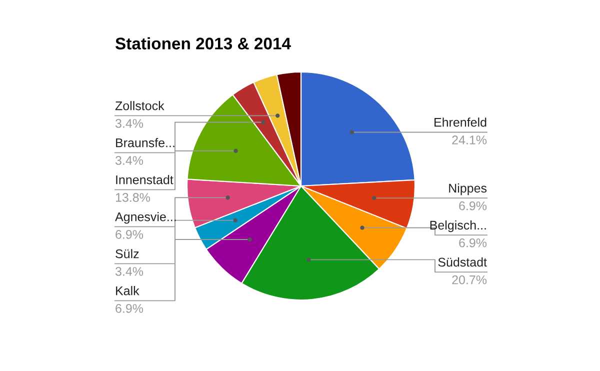  I want to click on slice-label: Zollstock, so click(139, 105).